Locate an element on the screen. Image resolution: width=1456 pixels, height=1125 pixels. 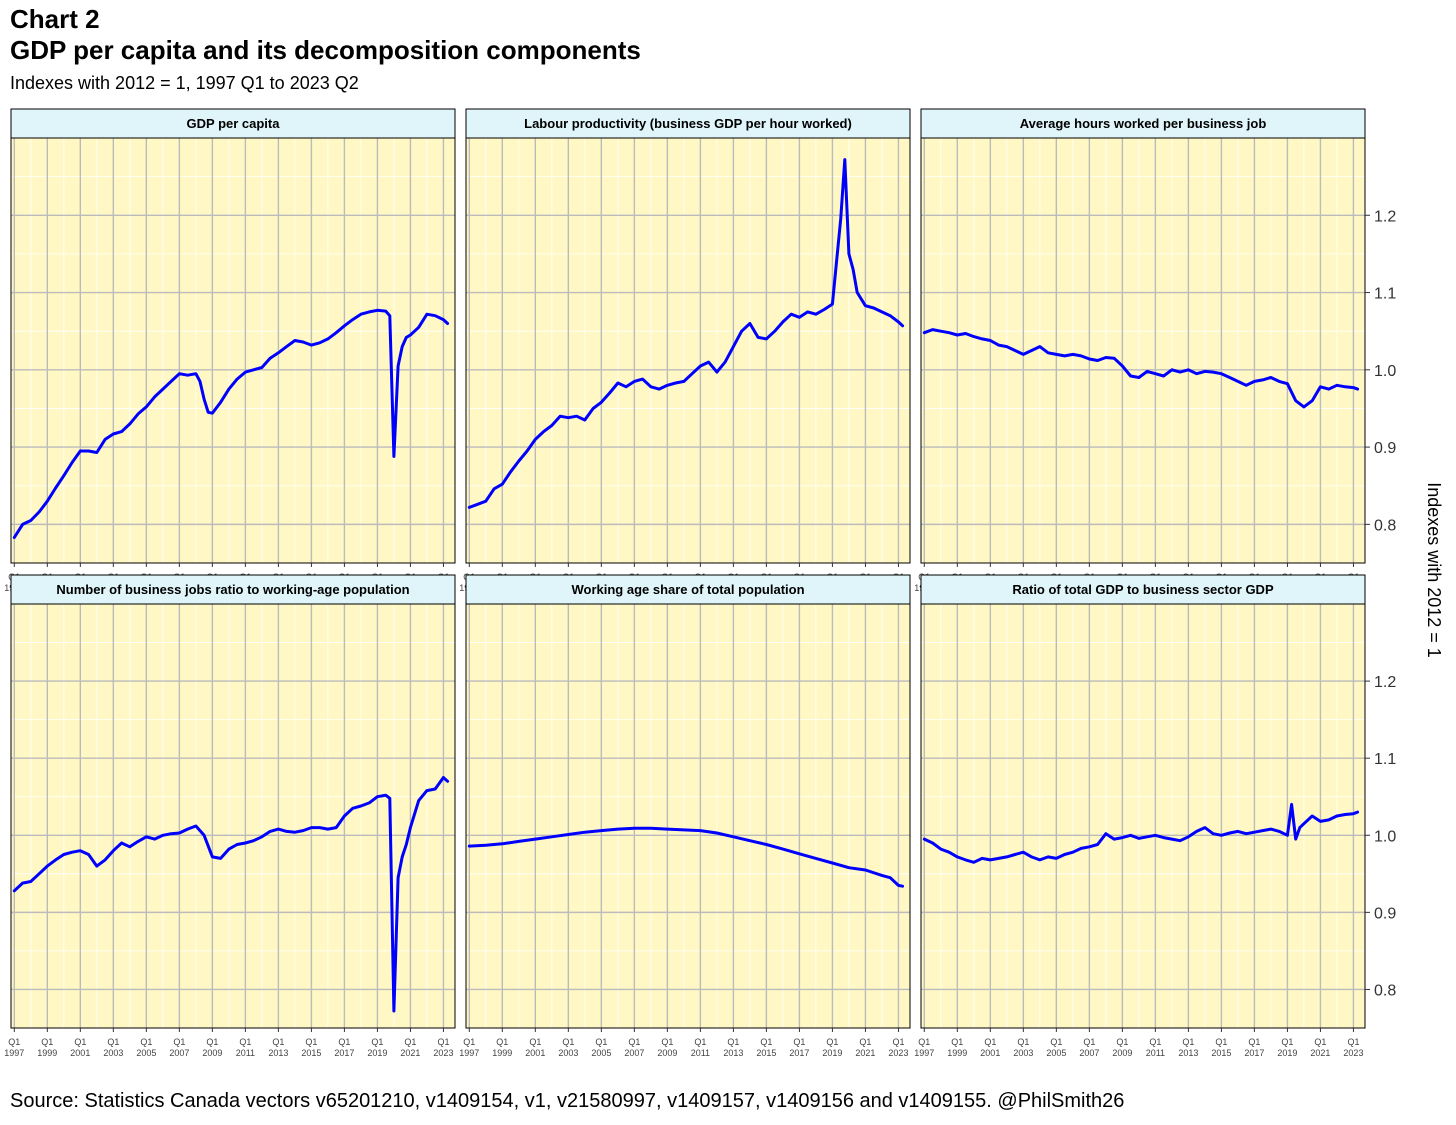
y-tick-label: 1.0 is located at coordinates (1385, 371).